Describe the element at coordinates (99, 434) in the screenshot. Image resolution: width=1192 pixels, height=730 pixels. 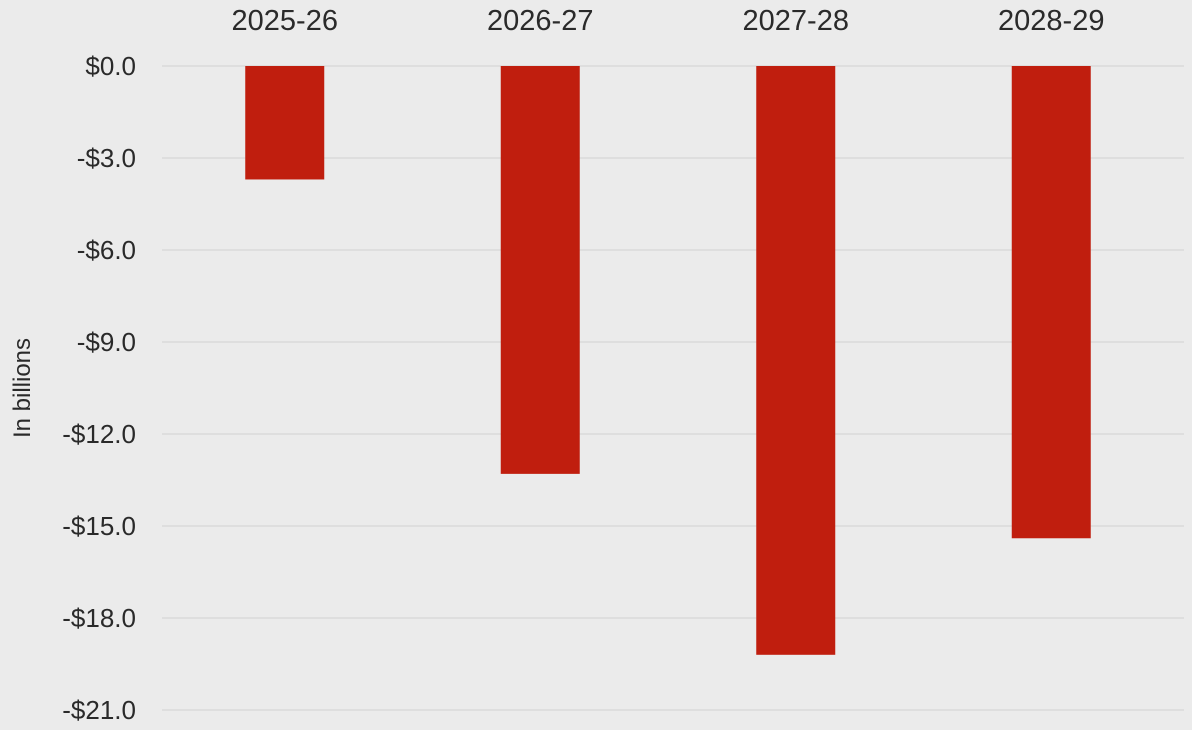
I see `y-tick-label: -$12.0` at that location.